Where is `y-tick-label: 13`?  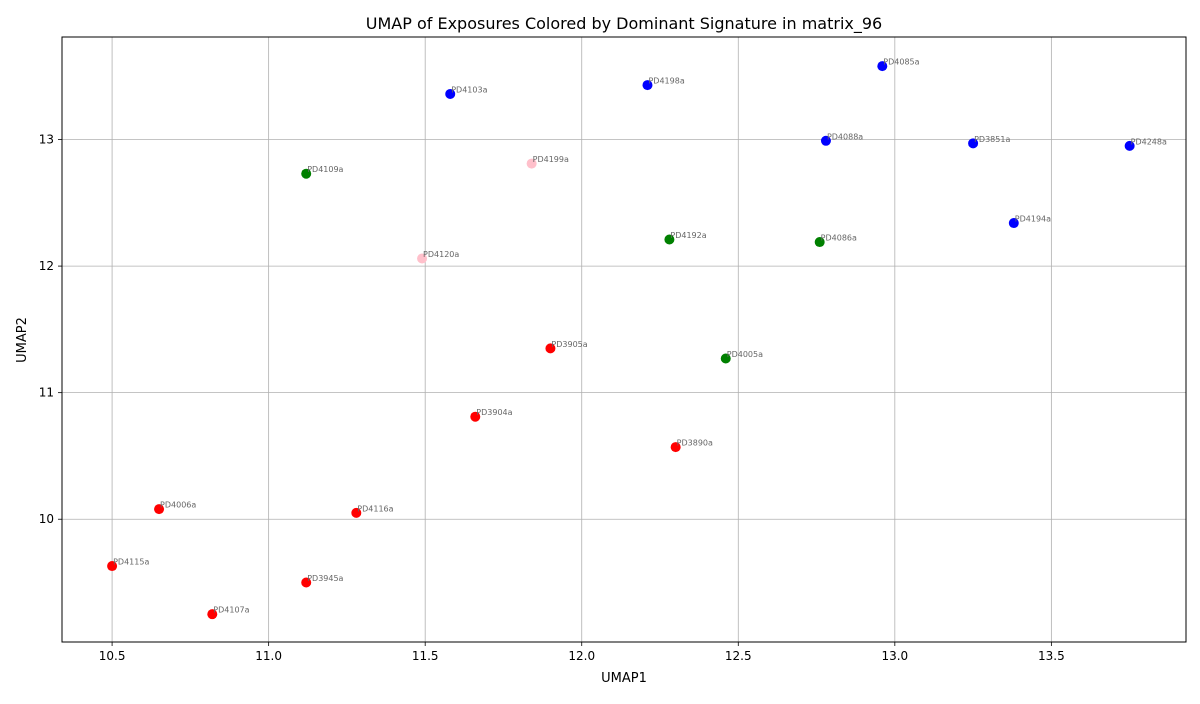 y-tick-label: 13 is located at coordinates (46, 140).